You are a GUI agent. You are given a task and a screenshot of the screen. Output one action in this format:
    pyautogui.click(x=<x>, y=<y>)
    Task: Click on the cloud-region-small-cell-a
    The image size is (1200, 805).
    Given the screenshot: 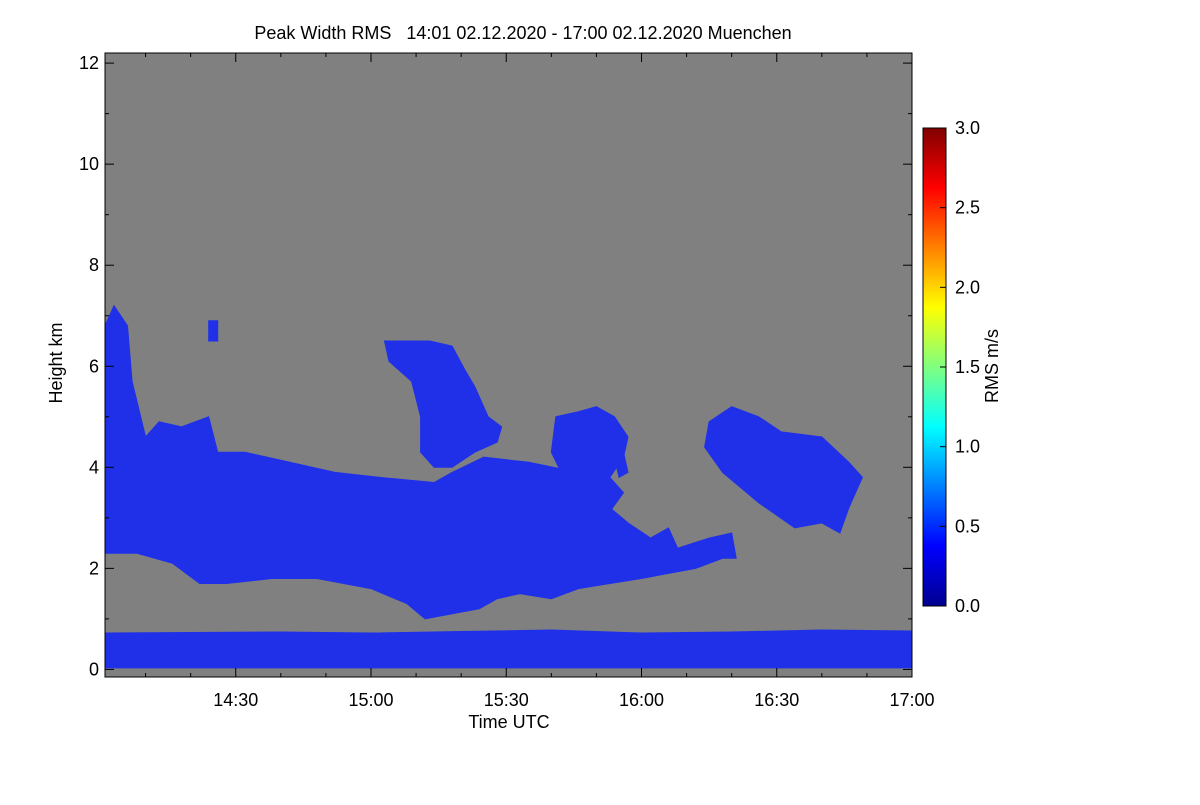 What is the action you would take?
    pyautogui.click(x=598, y=520)
    